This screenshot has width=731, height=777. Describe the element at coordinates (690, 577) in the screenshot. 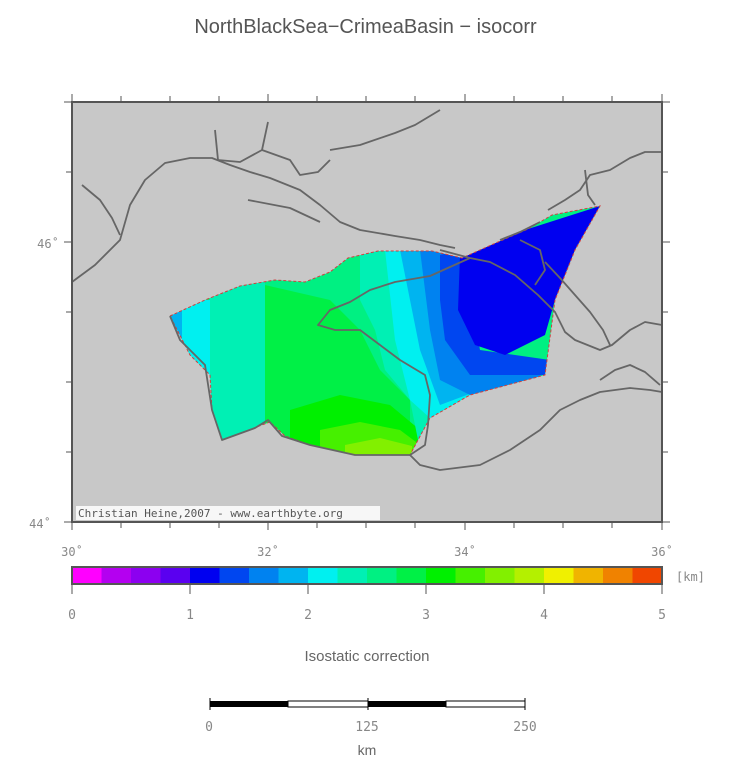

I see `colorbar-unit: [km]` at that location.